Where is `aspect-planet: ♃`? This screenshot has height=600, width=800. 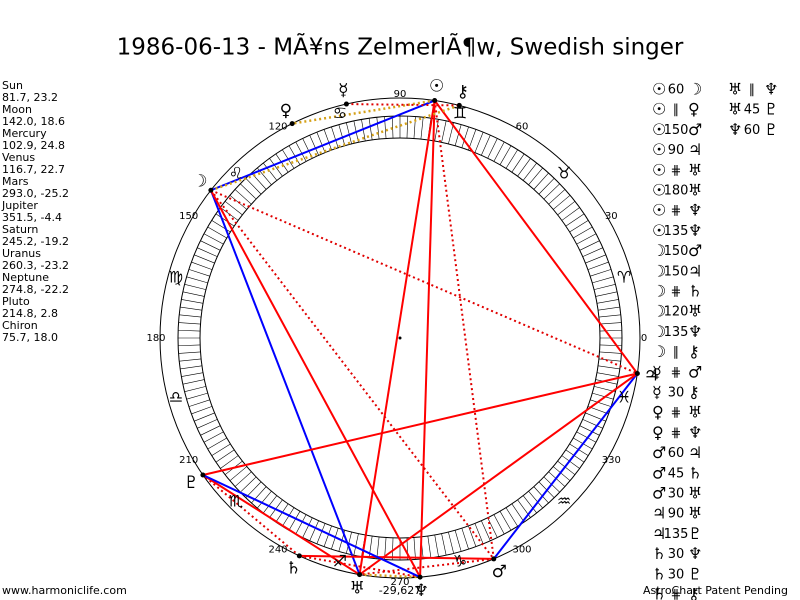 aspect-planet: ♃ is located at coordinates (695, 452).